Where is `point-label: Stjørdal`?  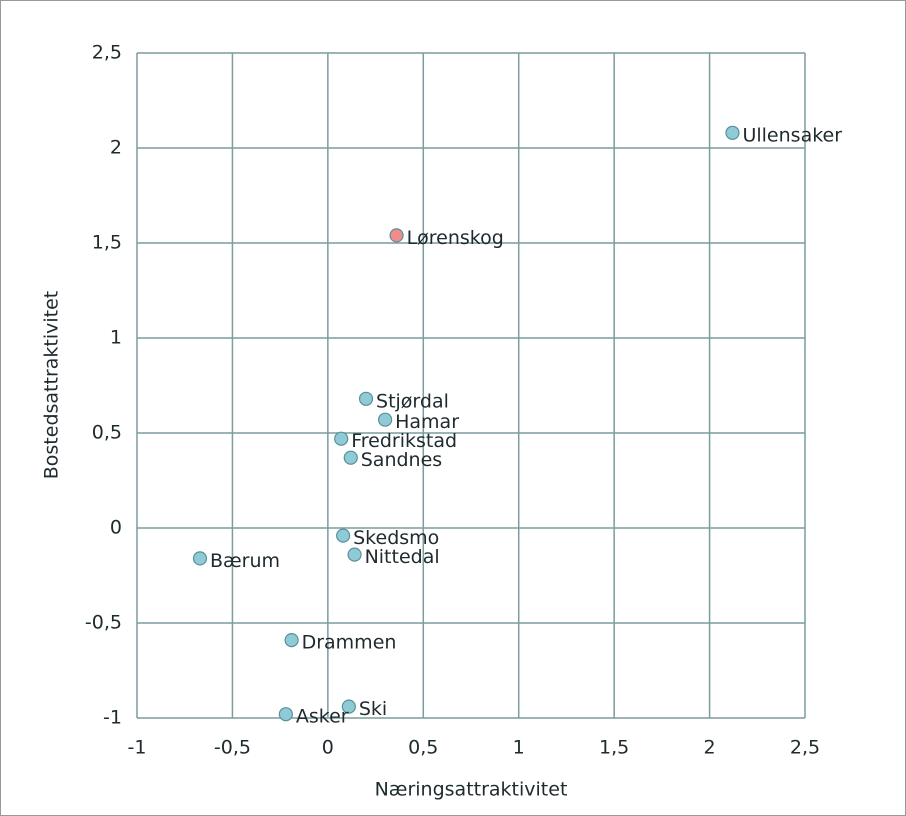
point-label: Stjørdal is located at coordinates (412, 401).